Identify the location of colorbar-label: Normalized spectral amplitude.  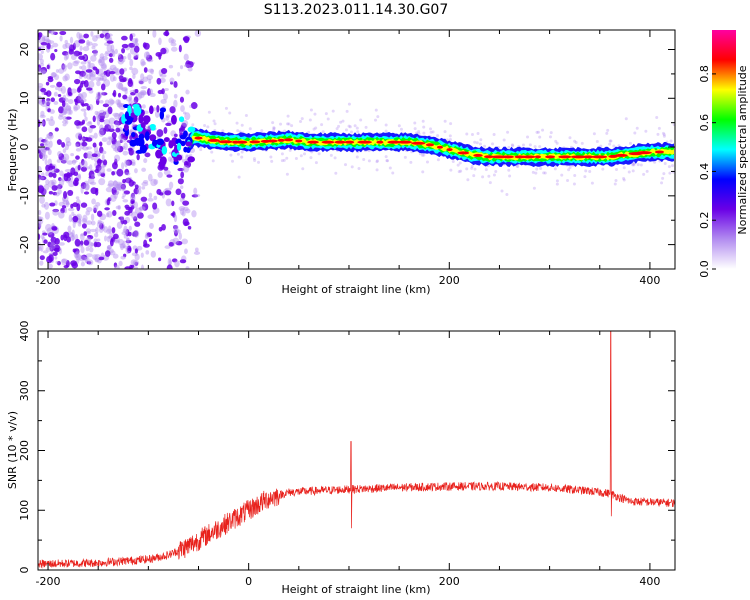
(742, 149).